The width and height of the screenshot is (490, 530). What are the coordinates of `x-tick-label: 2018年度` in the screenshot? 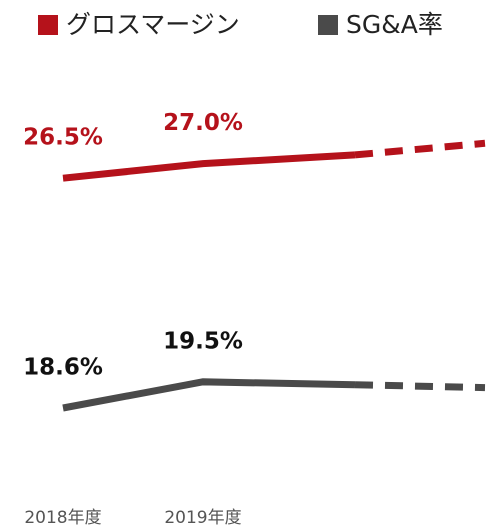 It's located at (62, 518).